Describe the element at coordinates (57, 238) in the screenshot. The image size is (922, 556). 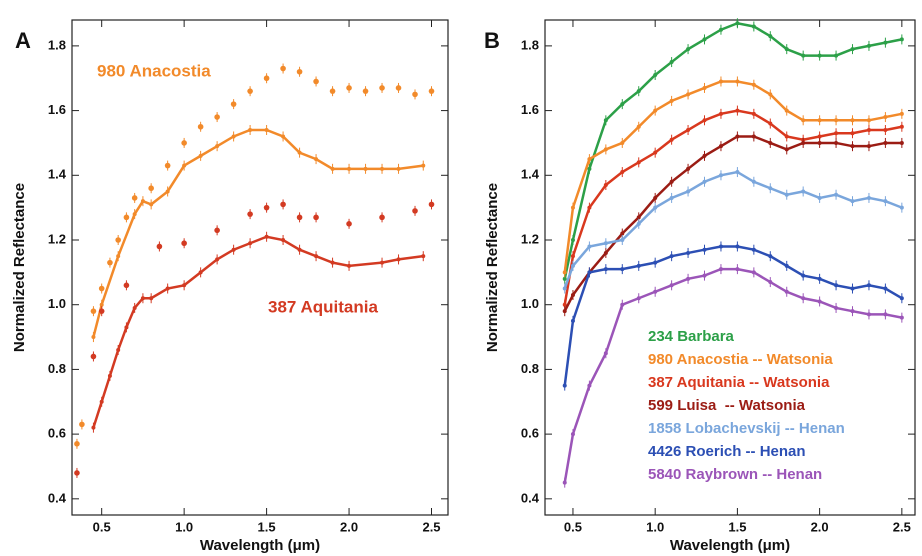
I see `y-tick-label: 1.2` at that location.